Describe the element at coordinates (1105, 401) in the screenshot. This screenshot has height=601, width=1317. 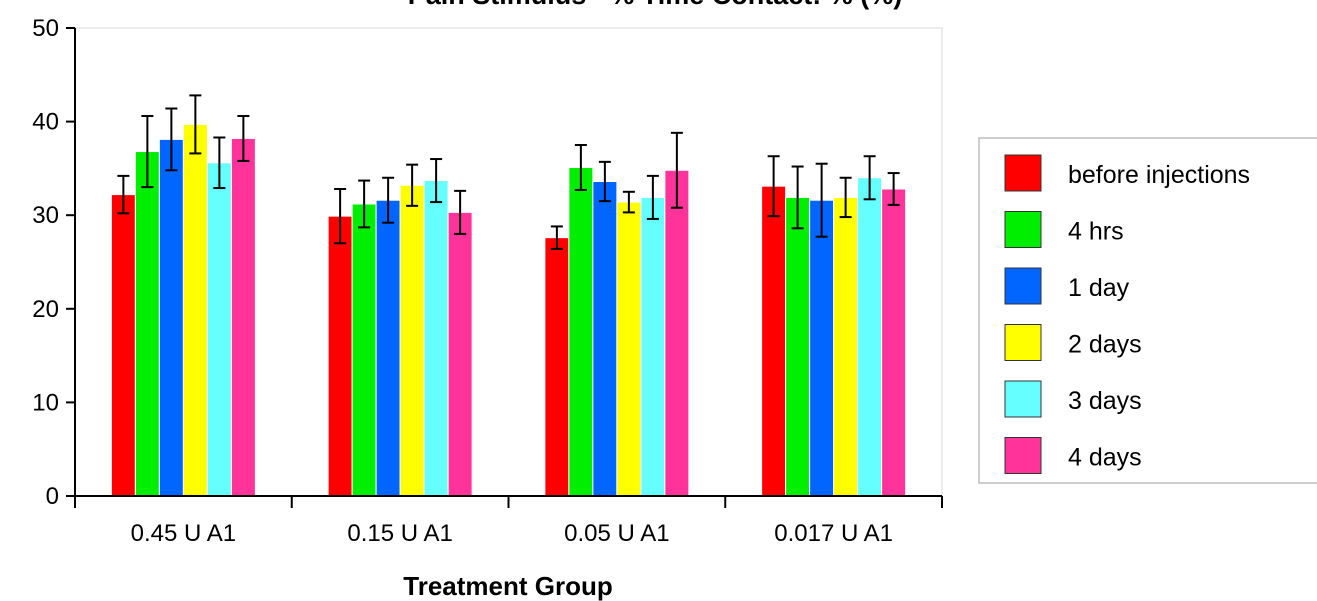
I see `legend-label: 3 days` at that location.